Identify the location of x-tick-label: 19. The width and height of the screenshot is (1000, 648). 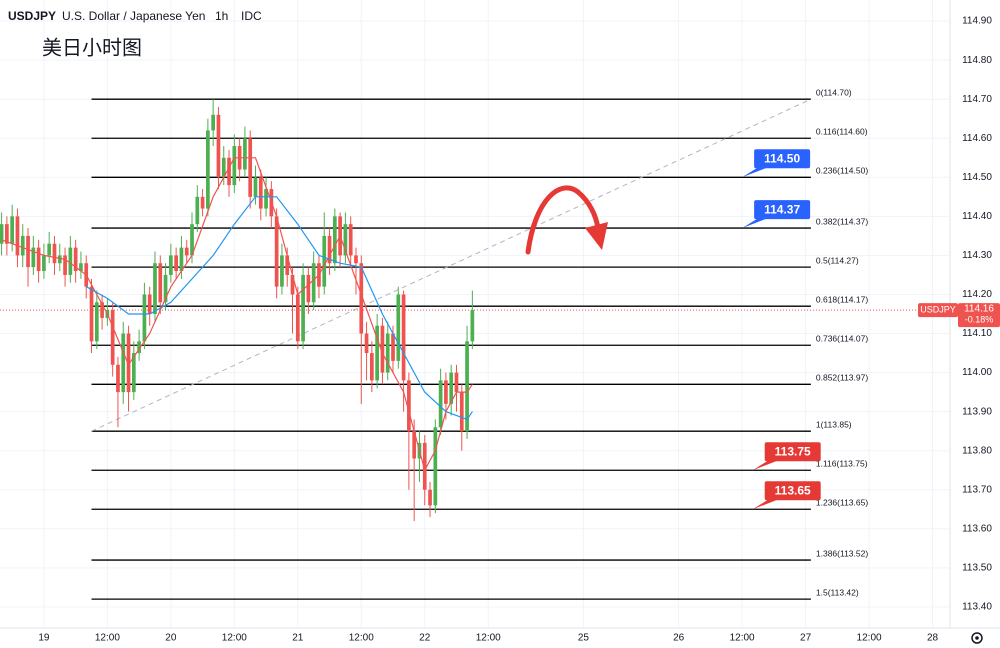
(44, 638).